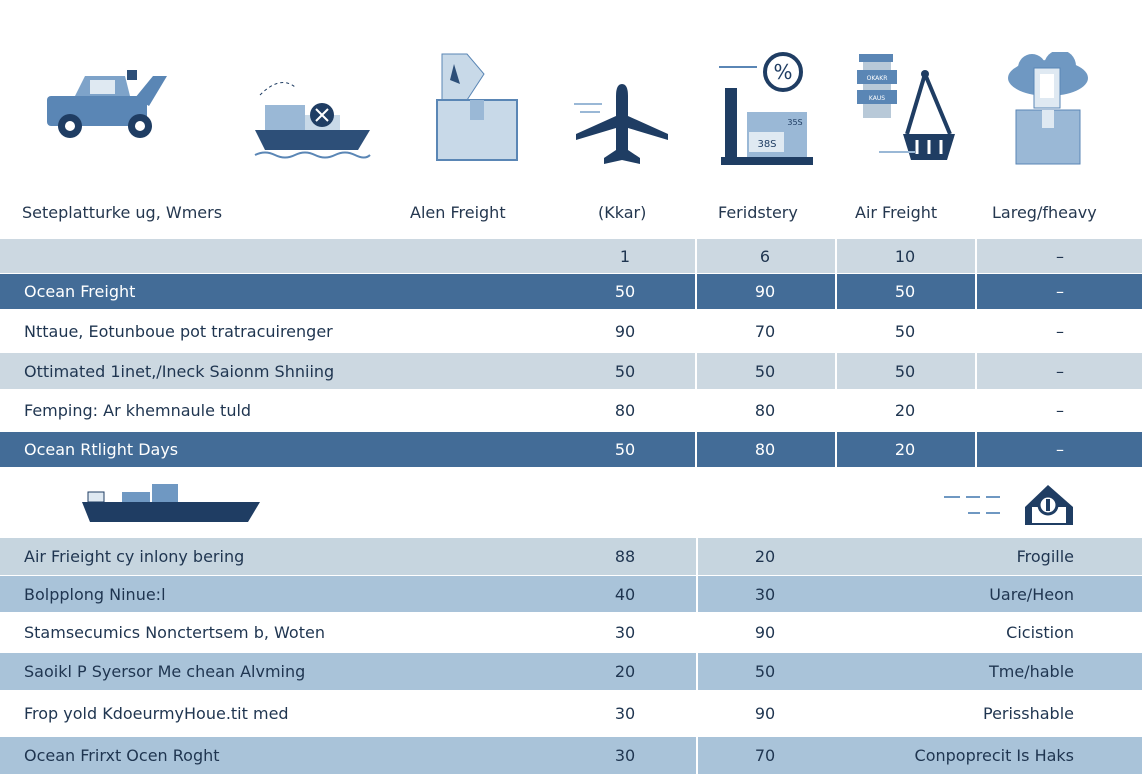 The width and height of the screenshot is (1142, 774). I want to click on header-feridstery: Feridstery, so click(758, 212).